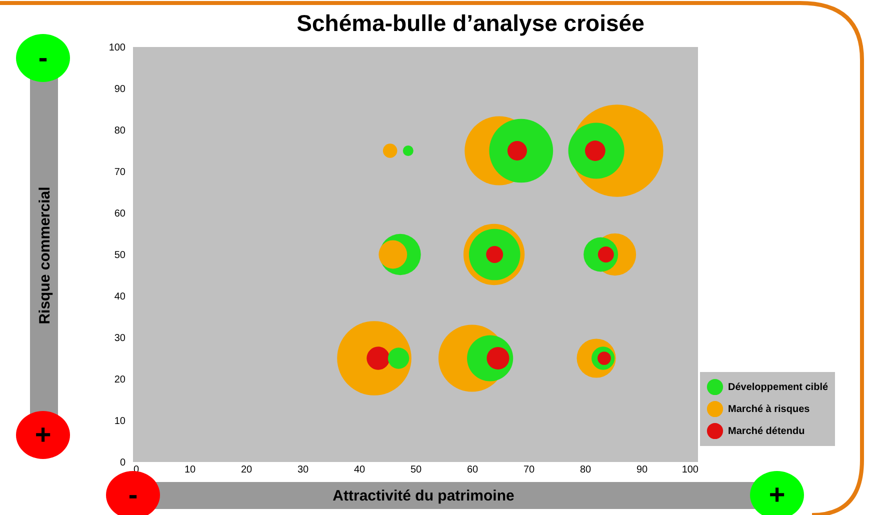 The image size is (879, 515). Describe the element at coordinates (690, 470) in the screenshot. I see `x-tick-label: 100` at that location.